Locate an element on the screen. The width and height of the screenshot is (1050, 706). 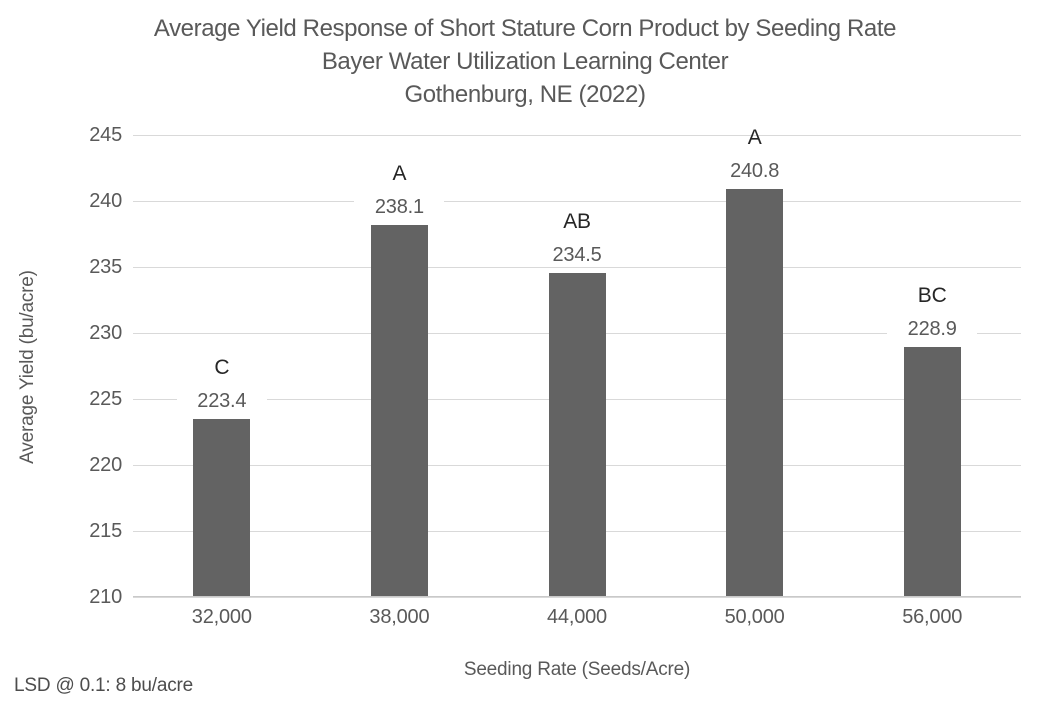
x-tick-label-56000: 56,000 is located at coordinates (932, 617).